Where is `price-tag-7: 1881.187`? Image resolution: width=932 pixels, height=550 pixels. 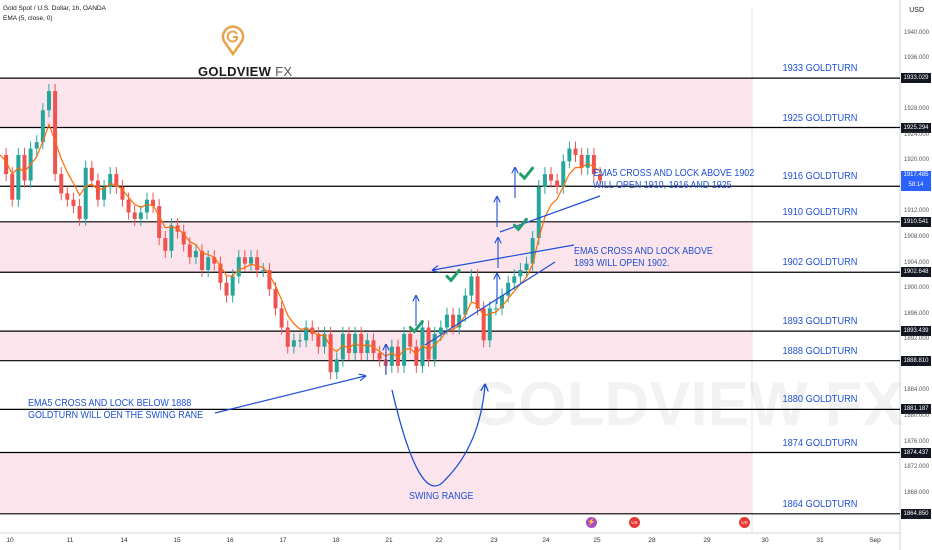 price-tag-7: 1881.187 is located at coordinates (916, 409).